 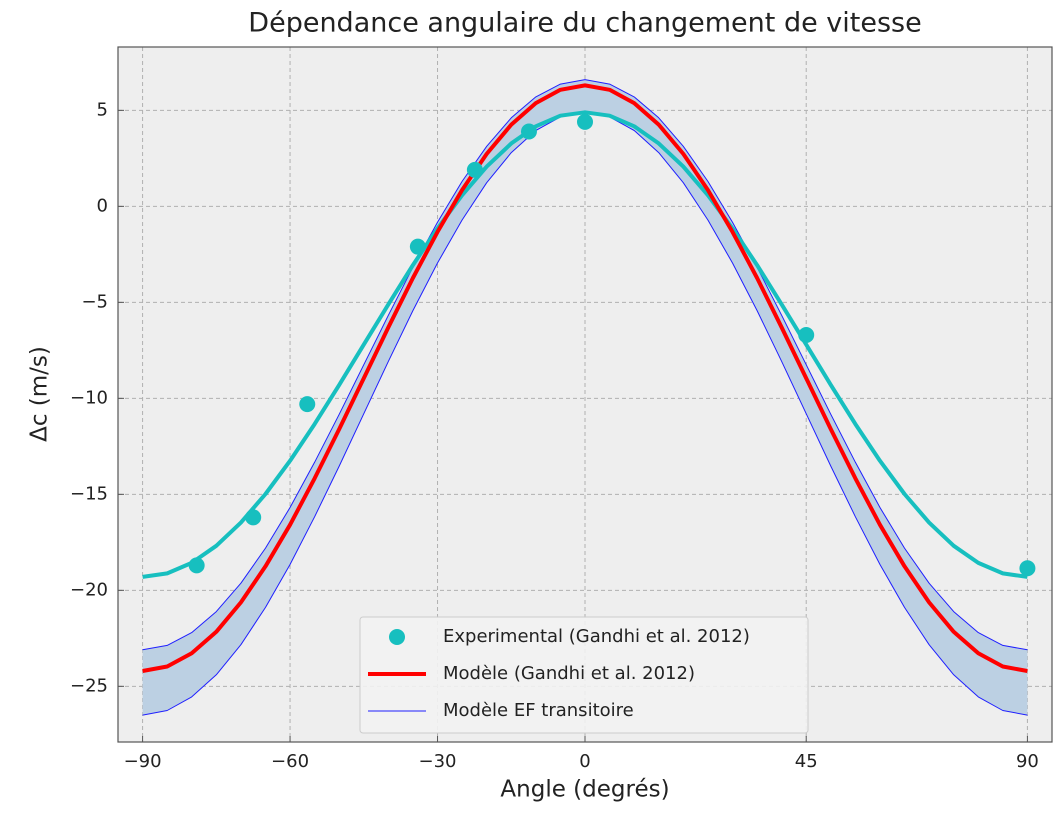 I want to click on y-tick-label: −10, so click(x=89, y=397).